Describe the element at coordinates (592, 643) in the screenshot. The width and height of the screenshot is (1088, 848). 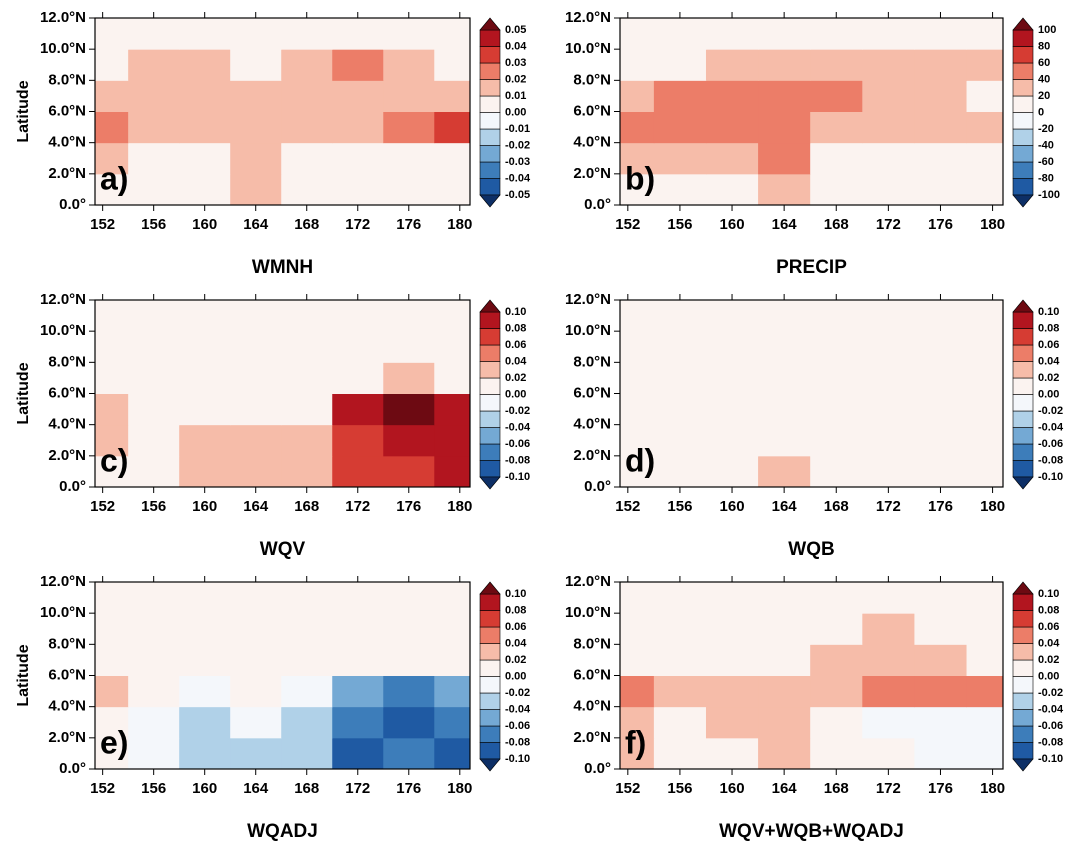
I see `y-tick-label: 8.0°N` at that location.